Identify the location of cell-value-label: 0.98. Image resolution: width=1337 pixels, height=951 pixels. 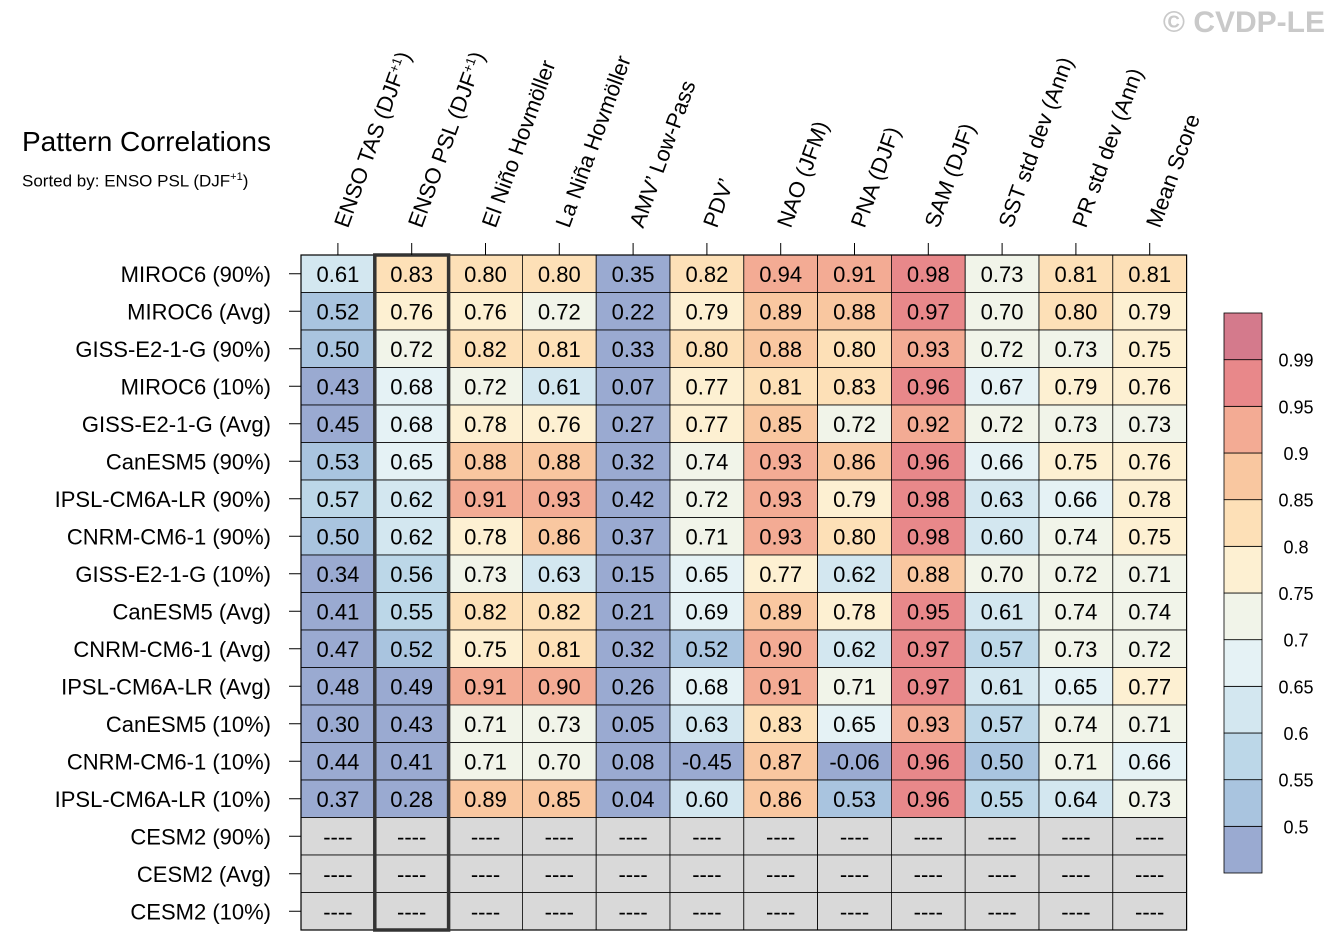
(928, 274).